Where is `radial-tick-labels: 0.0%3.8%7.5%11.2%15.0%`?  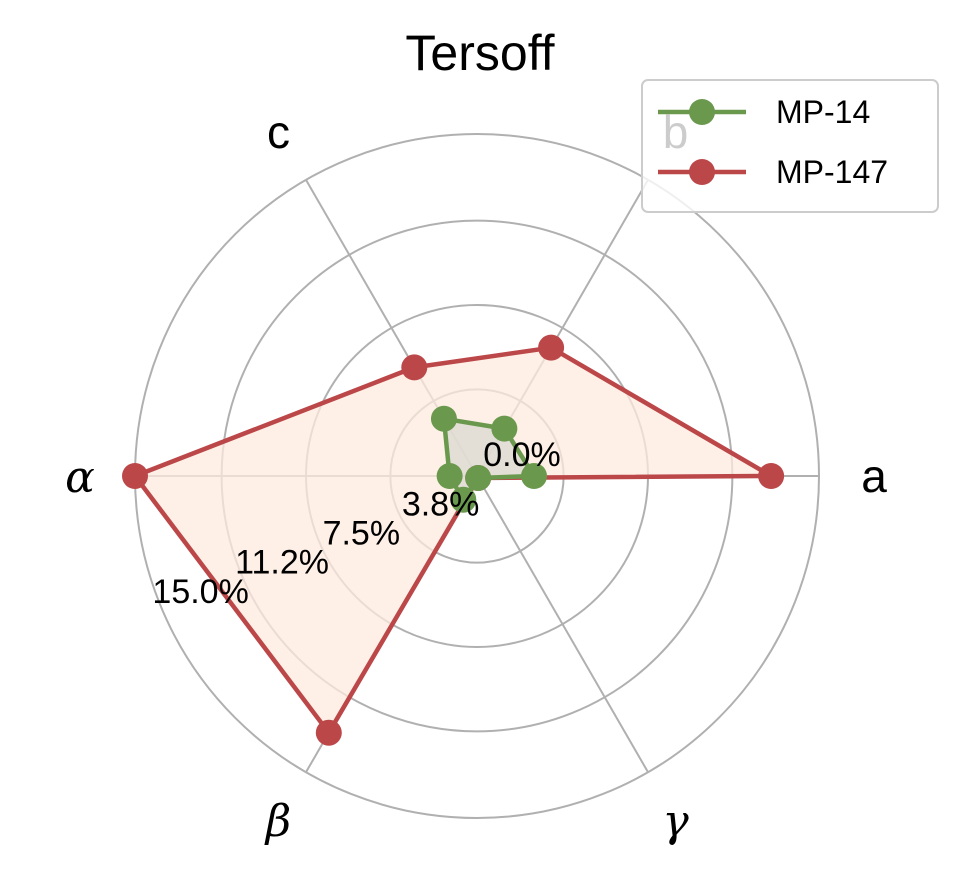
radial-tick-labels: 0.0%3.8%7.5%11.2%15.0% is located at coordinates (356, 523).